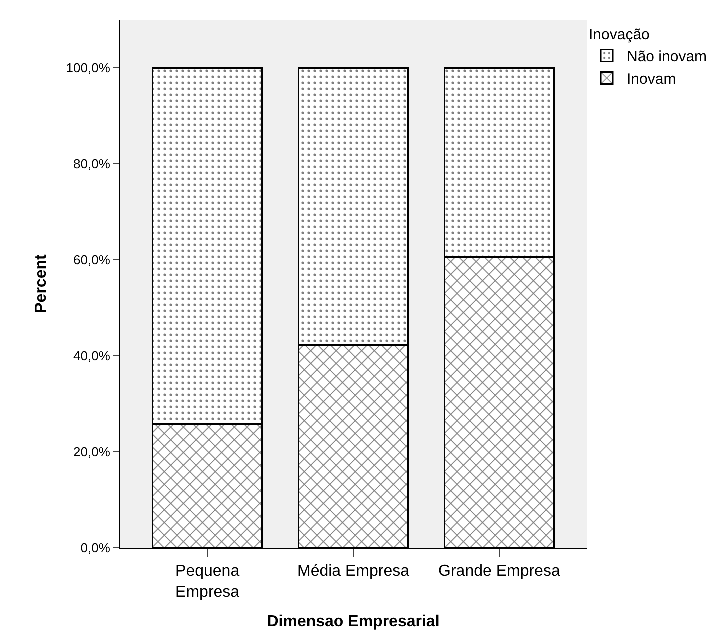 This screenshot has width=725, height=639. Describe the element at coordinates (92, 260) in the screenshot. I see `y-tick-label: 60,0%` at that location.